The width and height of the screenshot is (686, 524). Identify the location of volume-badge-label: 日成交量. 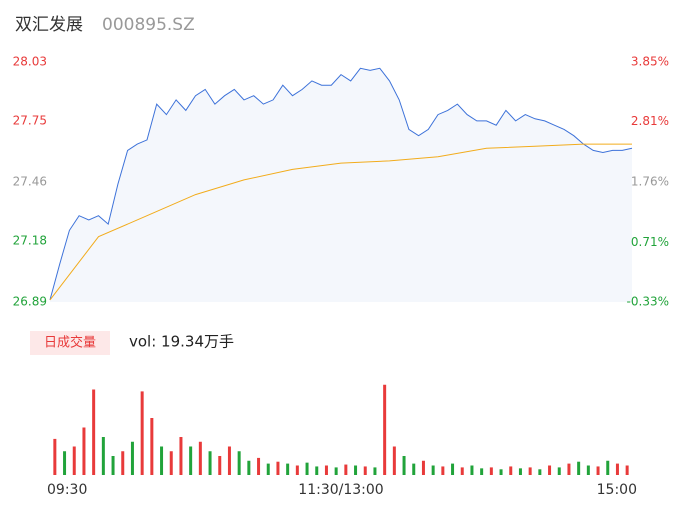
(70, 343).